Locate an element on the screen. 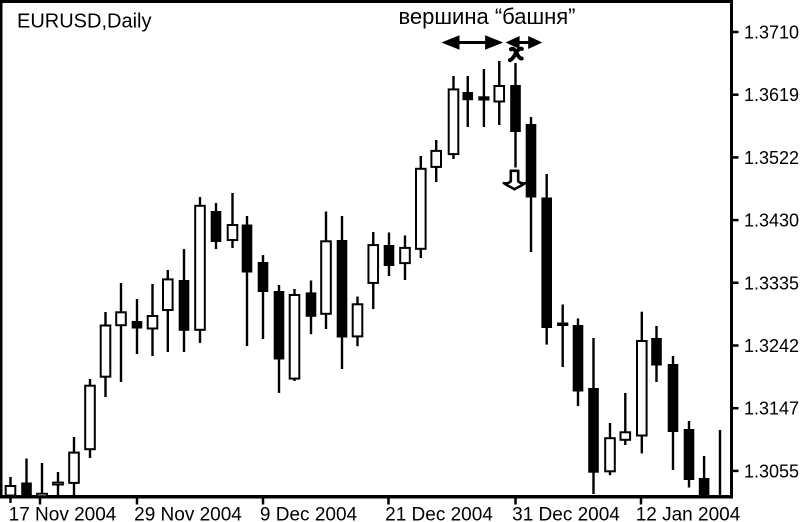 The image size is (800, 522). svg-text: 1.3242 is located at coordinates (771, 346).